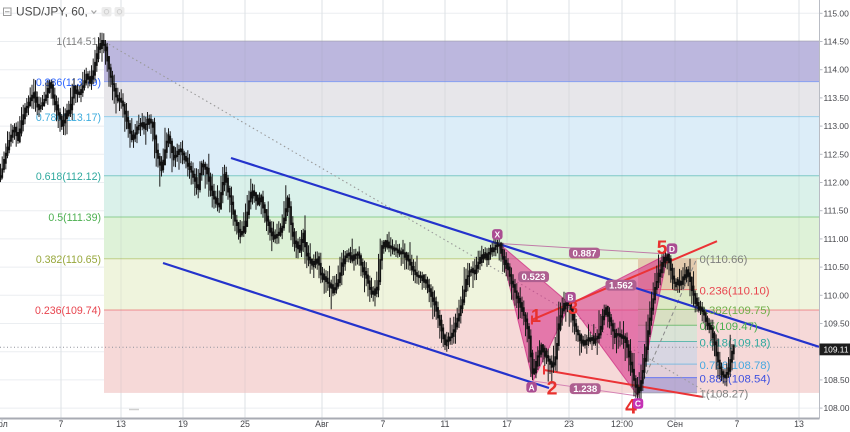 Image resolution: width=850 pixels, height=432 pixels. What do you see at coordinates (4, 424) in the screenshot?
I see `svg-text: юл` at bounding box center [4, 424].